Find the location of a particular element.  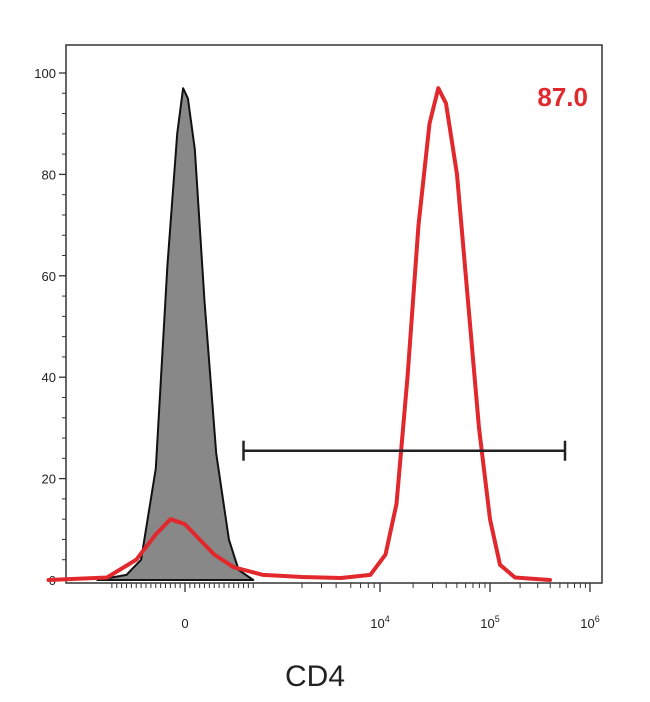

x-tick-label: 10⁶ is located at coordinates (589, 622).